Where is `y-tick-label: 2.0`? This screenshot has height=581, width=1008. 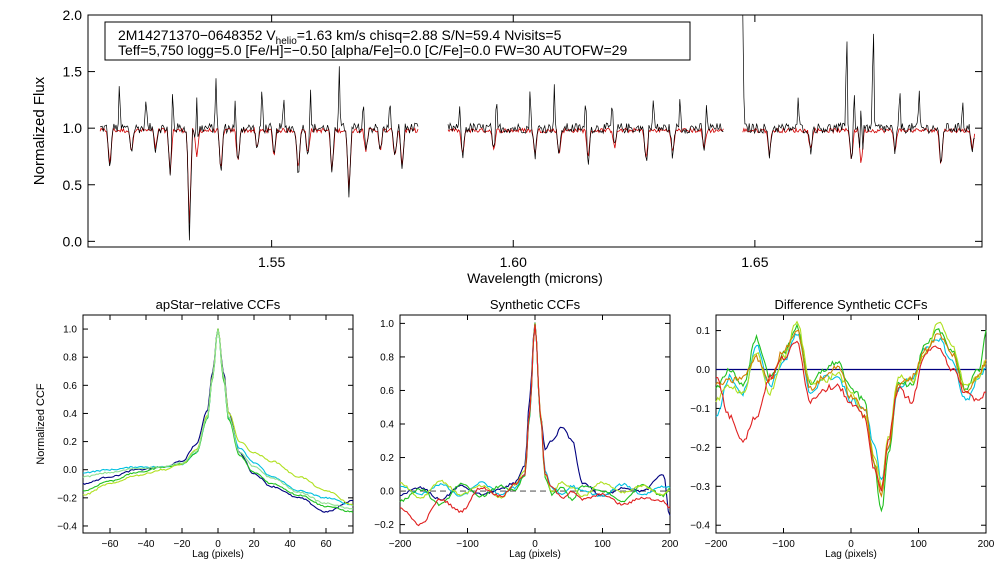
y-tick-label: 2.0 is located at coordinates (73, 15).